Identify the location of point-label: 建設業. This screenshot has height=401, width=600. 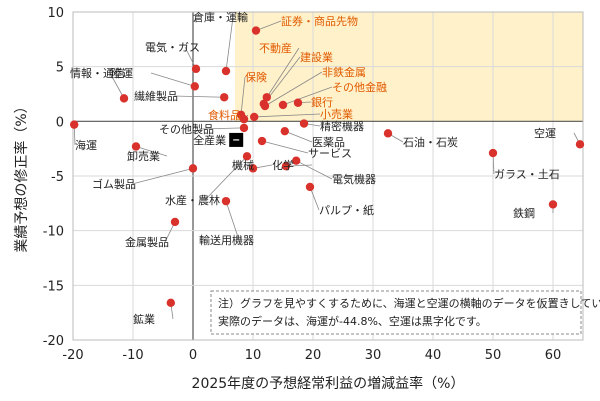
(316, 57).